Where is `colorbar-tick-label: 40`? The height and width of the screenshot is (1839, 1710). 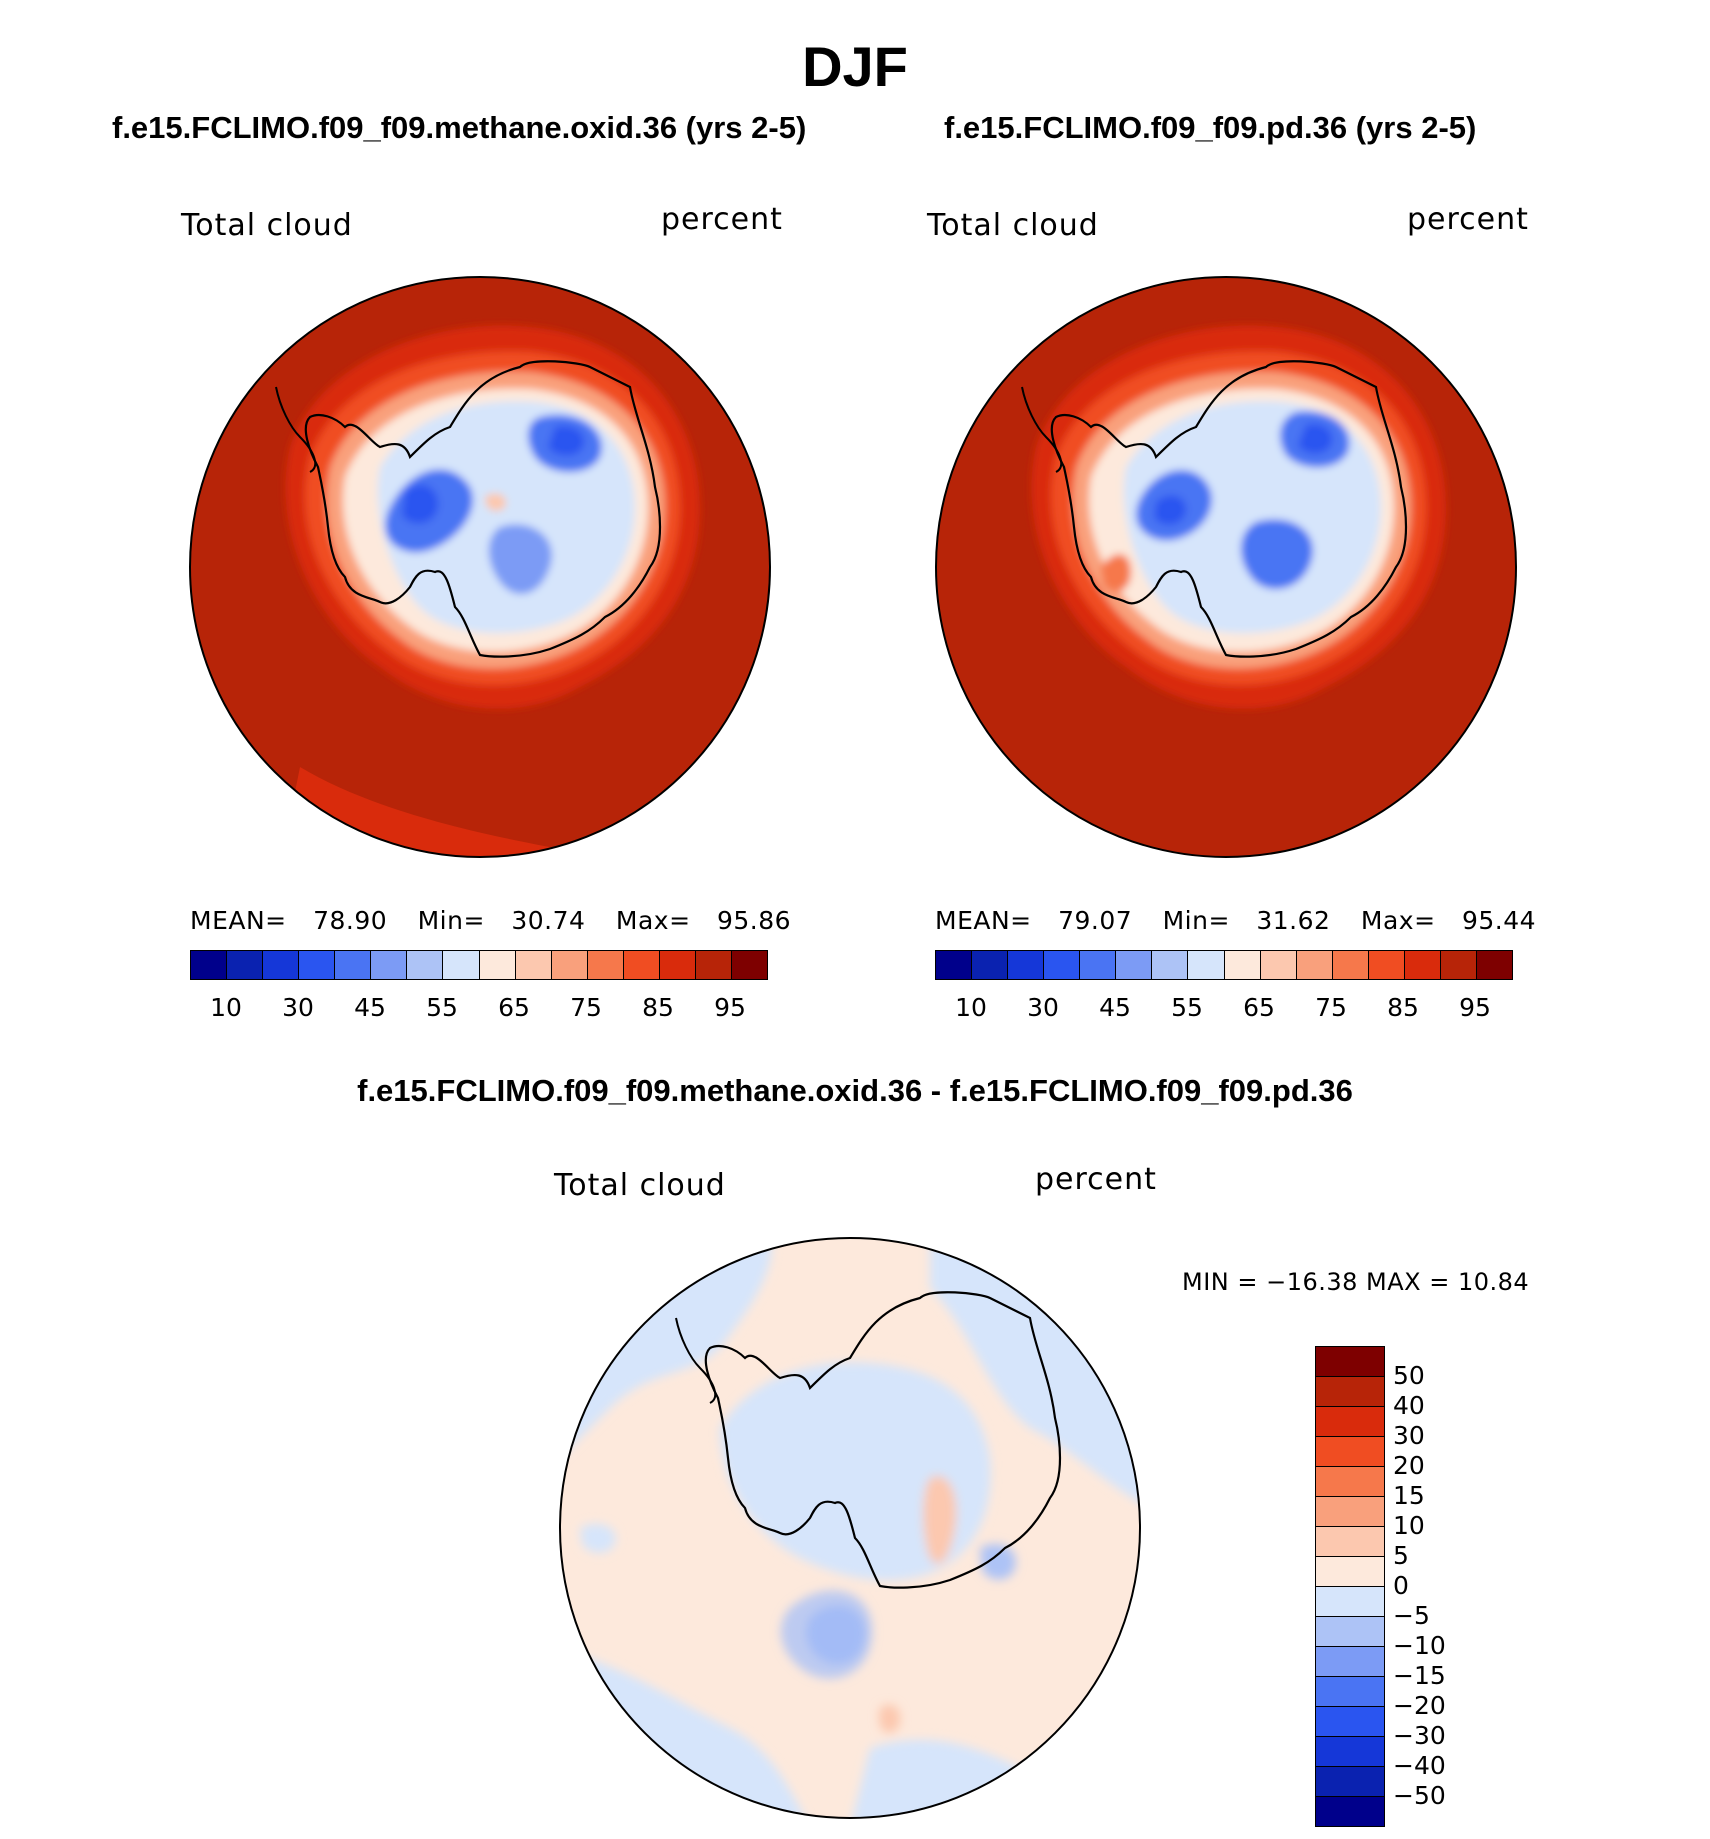
colorbar-tick-label: 40 is located at coordinates (1409, 1405).